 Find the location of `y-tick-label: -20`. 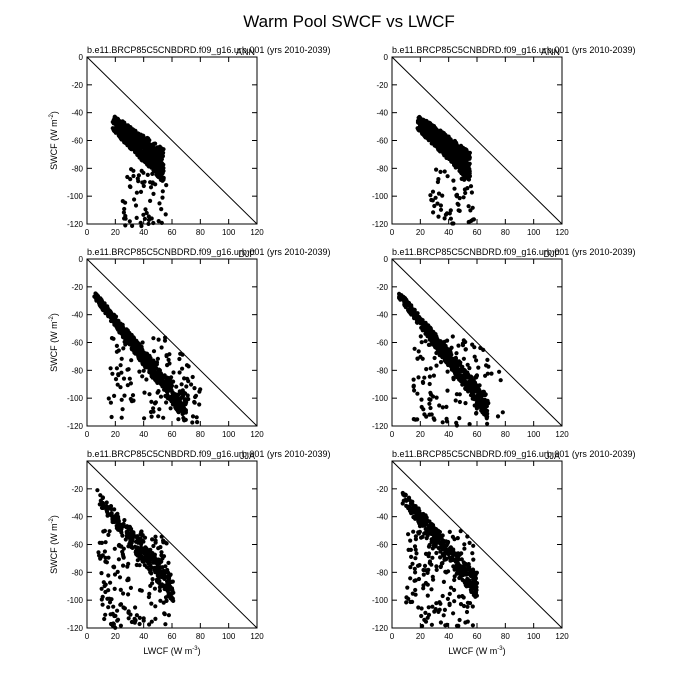

y-tick-label: -20 is located at coordinates (382, 489).